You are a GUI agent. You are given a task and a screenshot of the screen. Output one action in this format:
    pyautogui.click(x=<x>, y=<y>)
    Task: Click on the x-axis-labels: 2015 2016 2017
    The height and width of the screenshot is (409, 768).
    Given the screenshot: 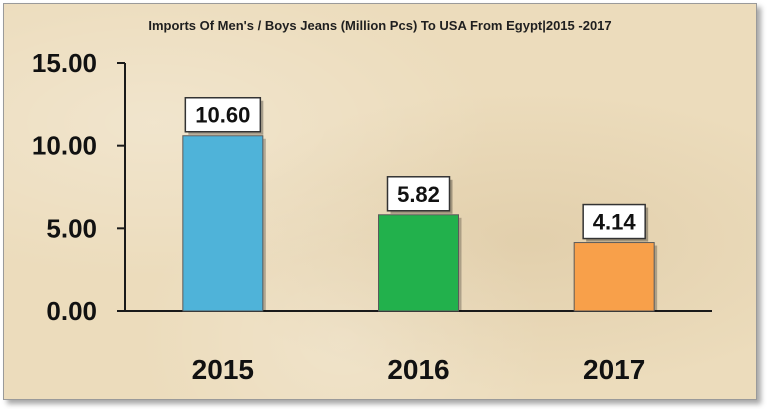 What is the action you would take?
    pyautogui.click(x=419, y=369)
    